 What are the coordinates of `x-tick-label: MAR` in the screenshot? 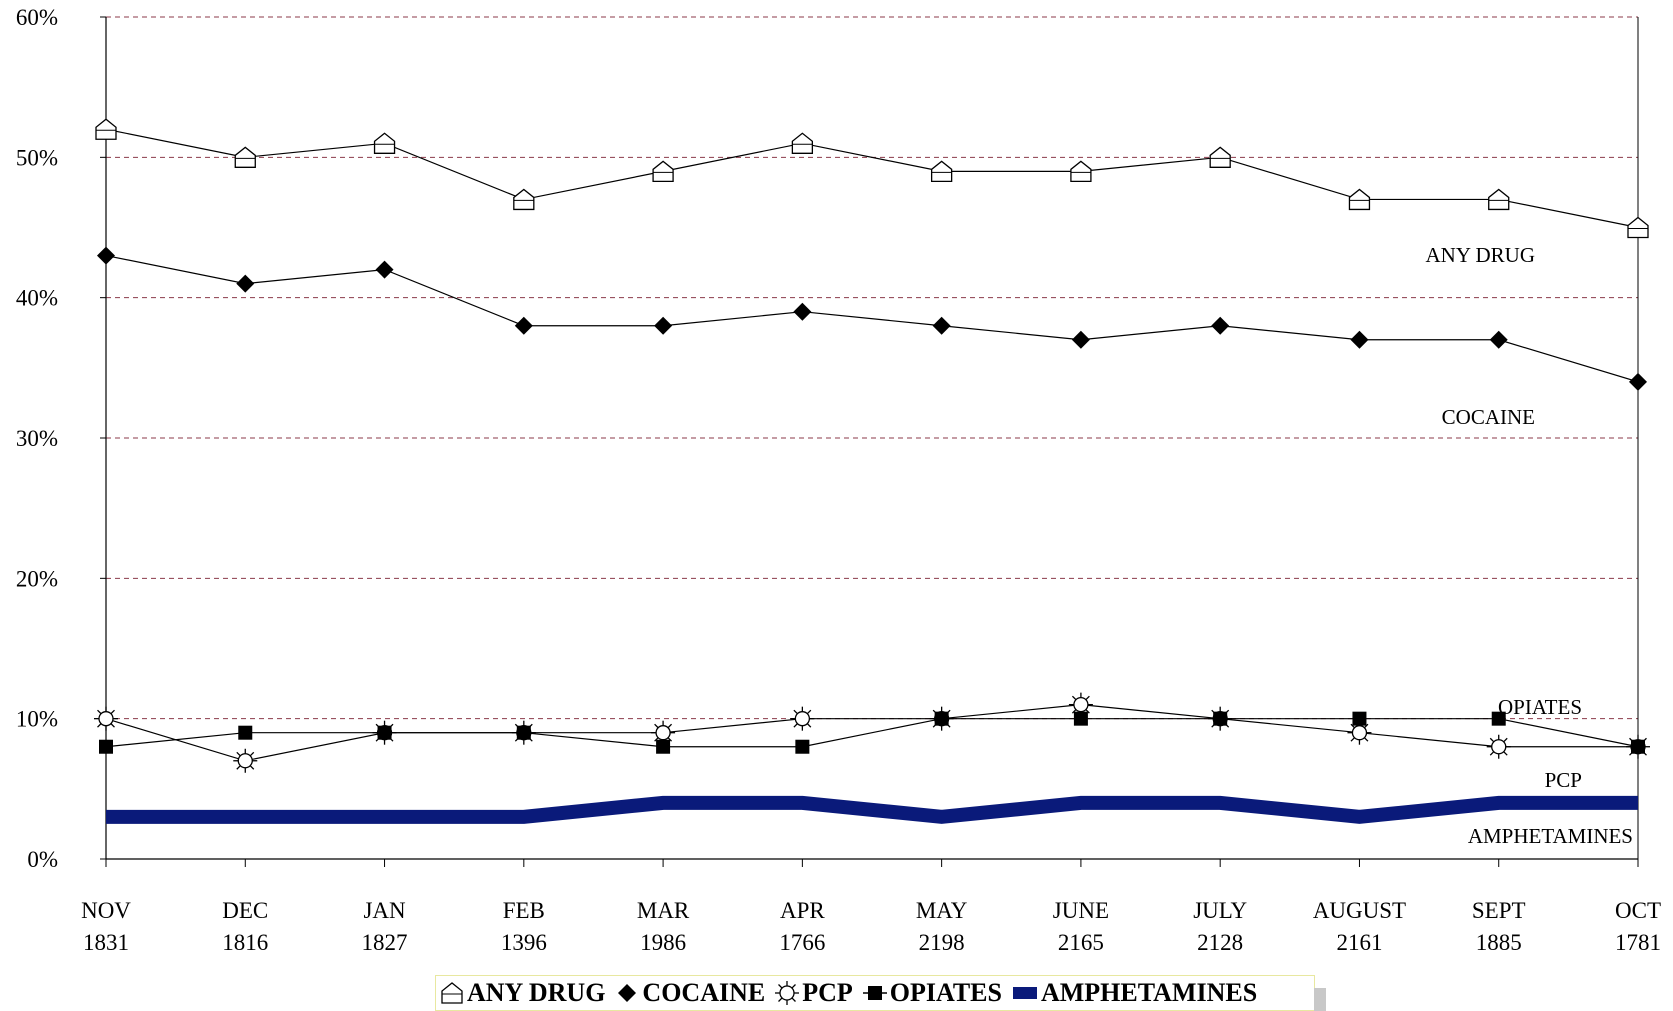 It's located at (663, 910).